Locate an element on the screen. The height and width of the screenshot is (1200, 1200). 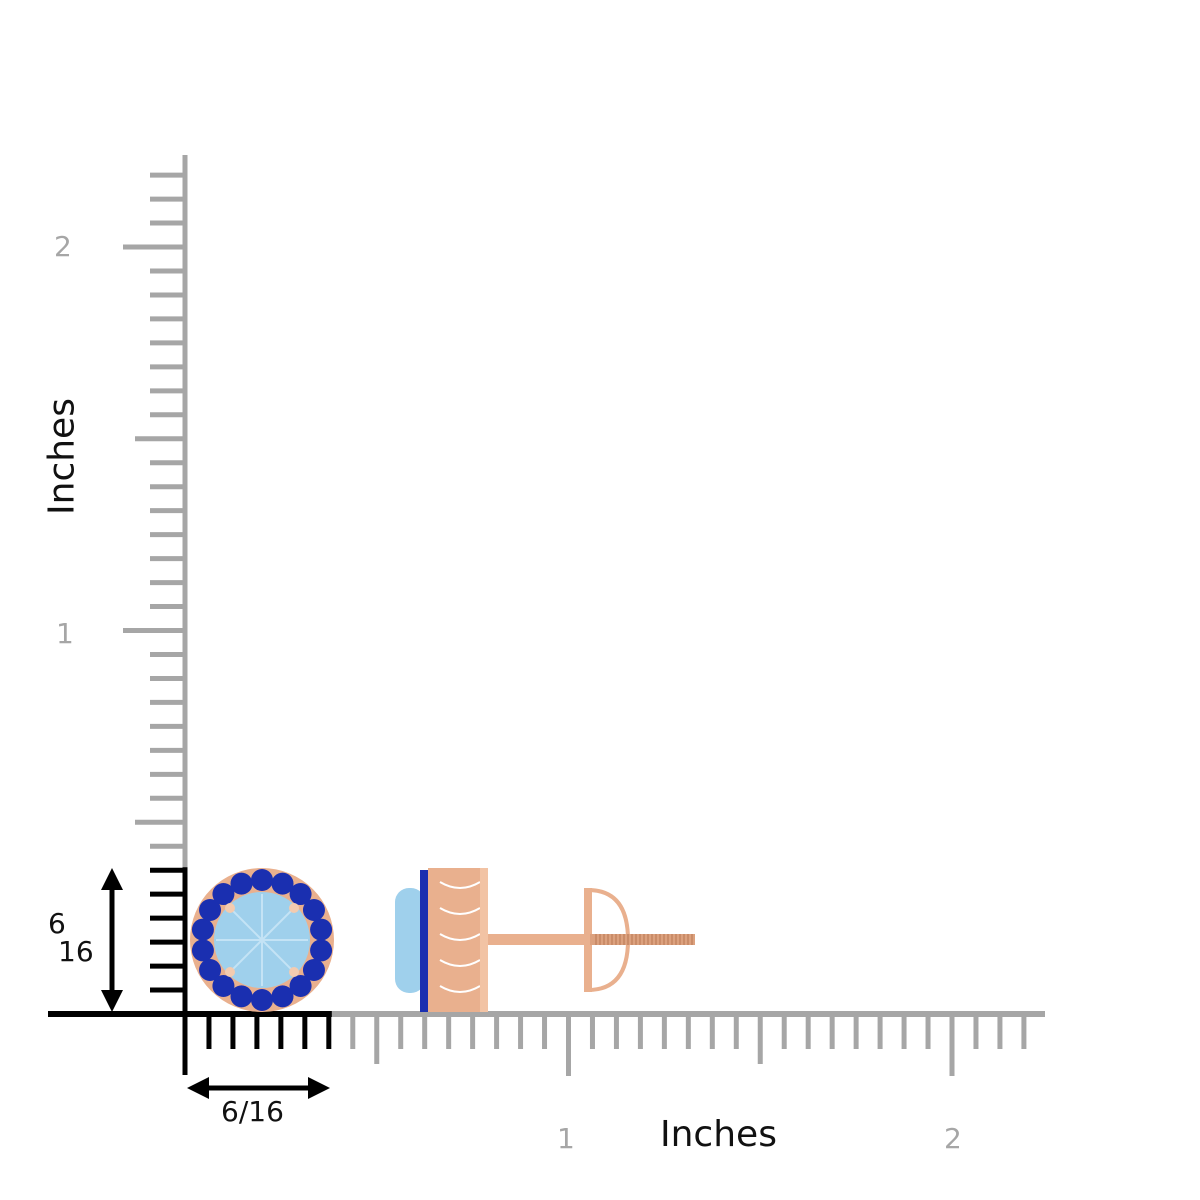
threaded-post is located at coordinates (642, 939).